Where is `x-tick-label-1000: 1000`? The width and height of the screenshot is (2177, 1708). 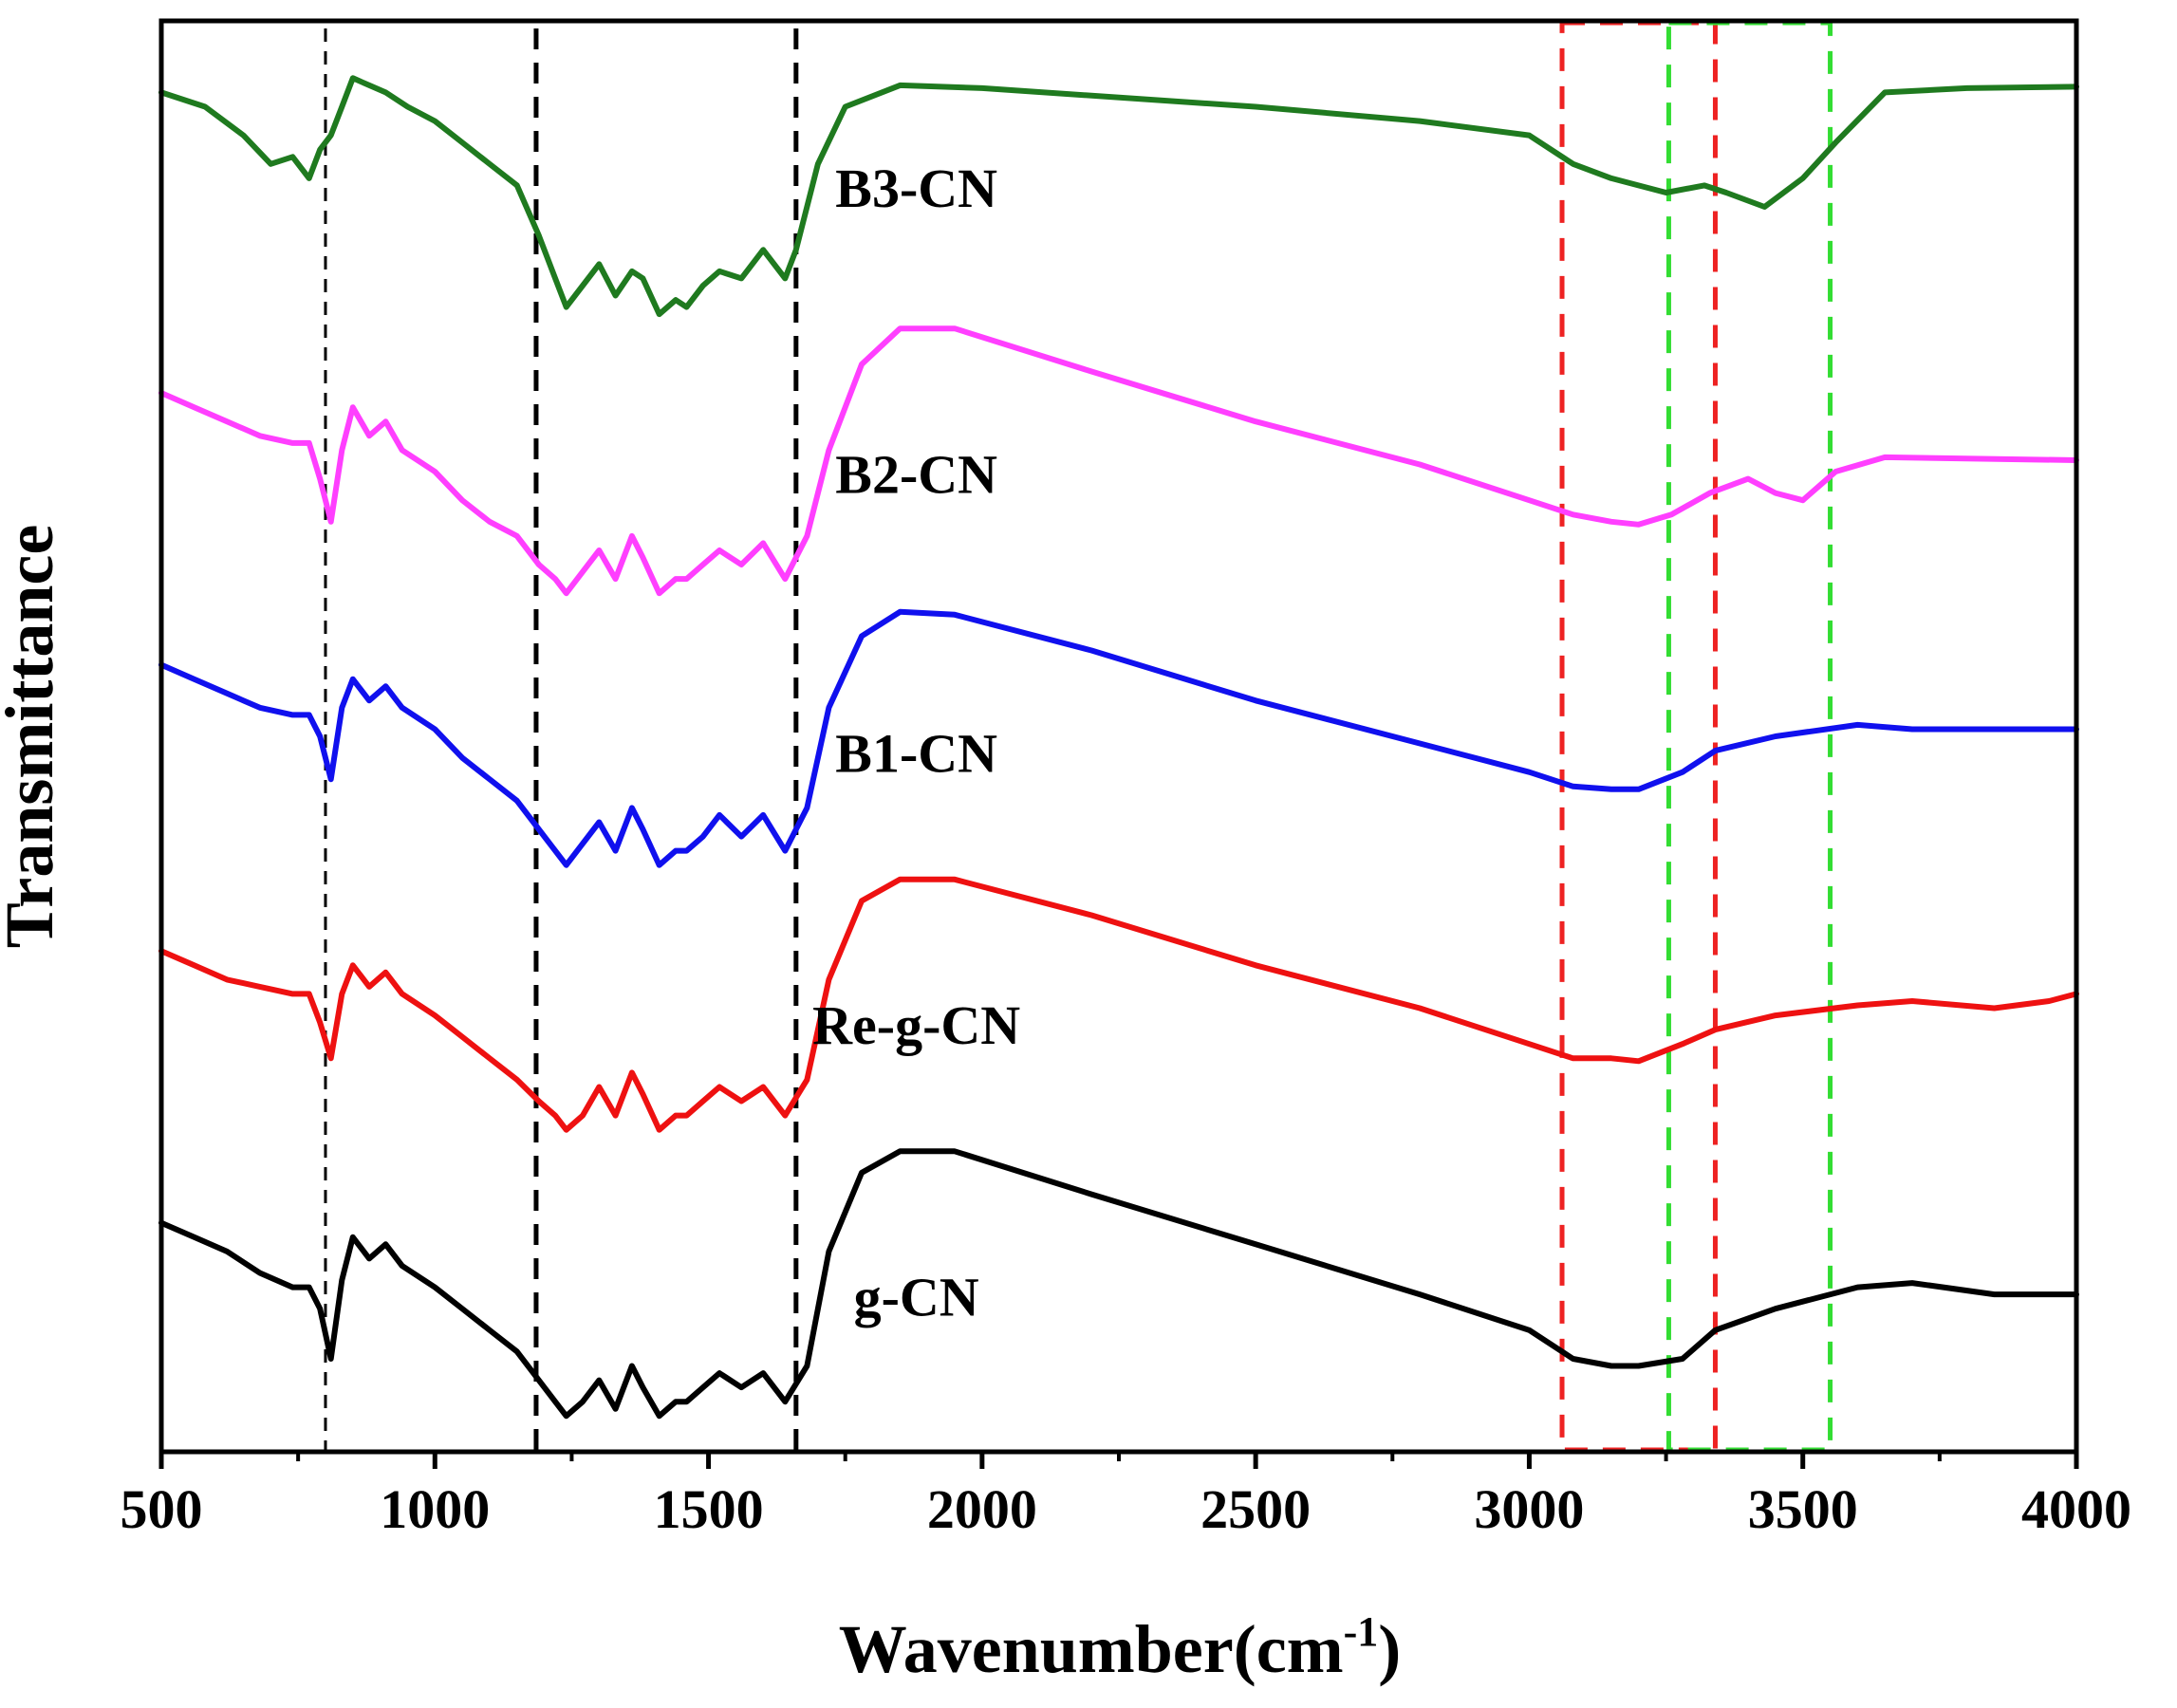
x-tick-label-1000: 1000 is located at coordinates (435, 1509).